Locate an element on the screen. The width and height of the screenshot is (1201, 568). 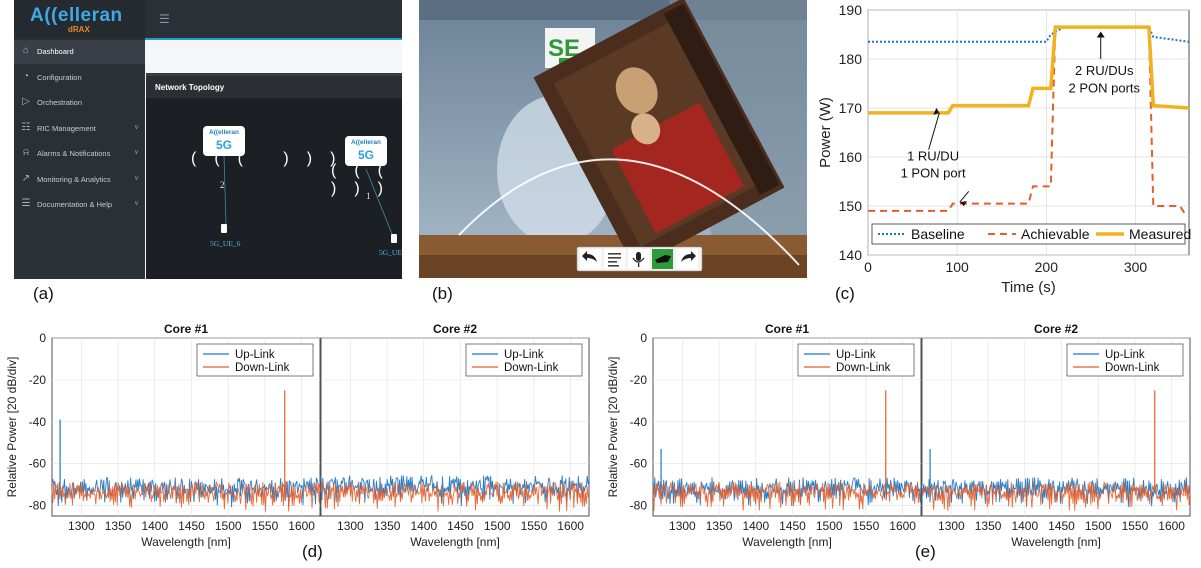
sidebar-item-configuration: ◔ Configuration is located at coordinates (79, 78).